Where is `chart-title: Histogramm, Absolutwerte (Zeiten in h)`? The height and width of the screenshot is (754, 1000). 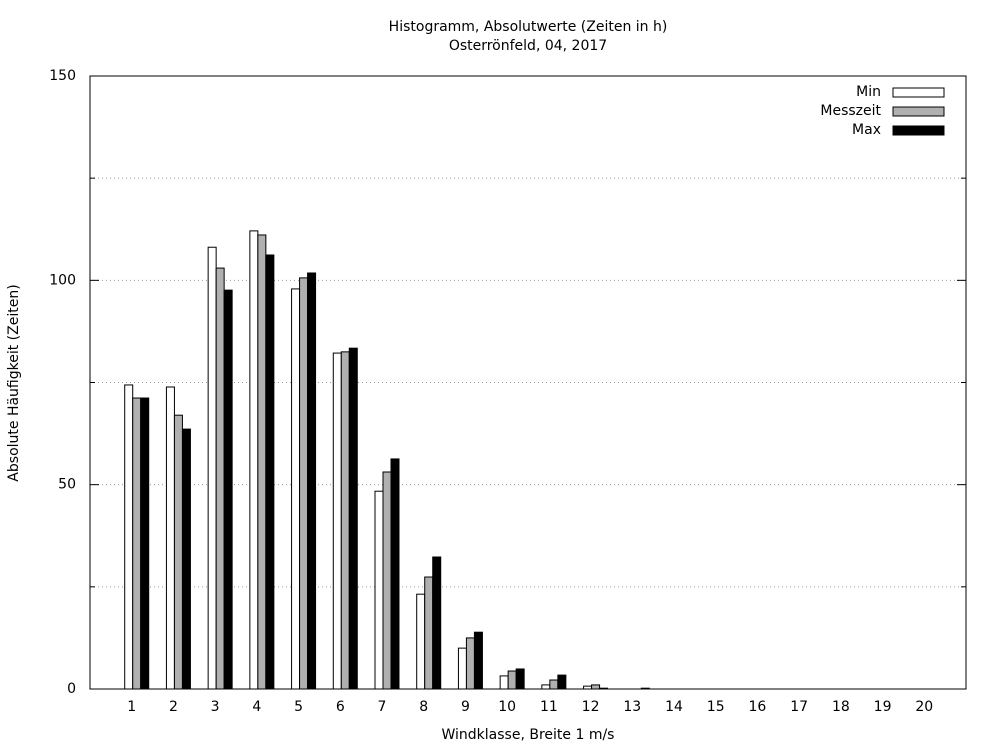
chart-title: Histogramm, Absolutwerte (Zeiten in h) is located at coordinates (528, 27).